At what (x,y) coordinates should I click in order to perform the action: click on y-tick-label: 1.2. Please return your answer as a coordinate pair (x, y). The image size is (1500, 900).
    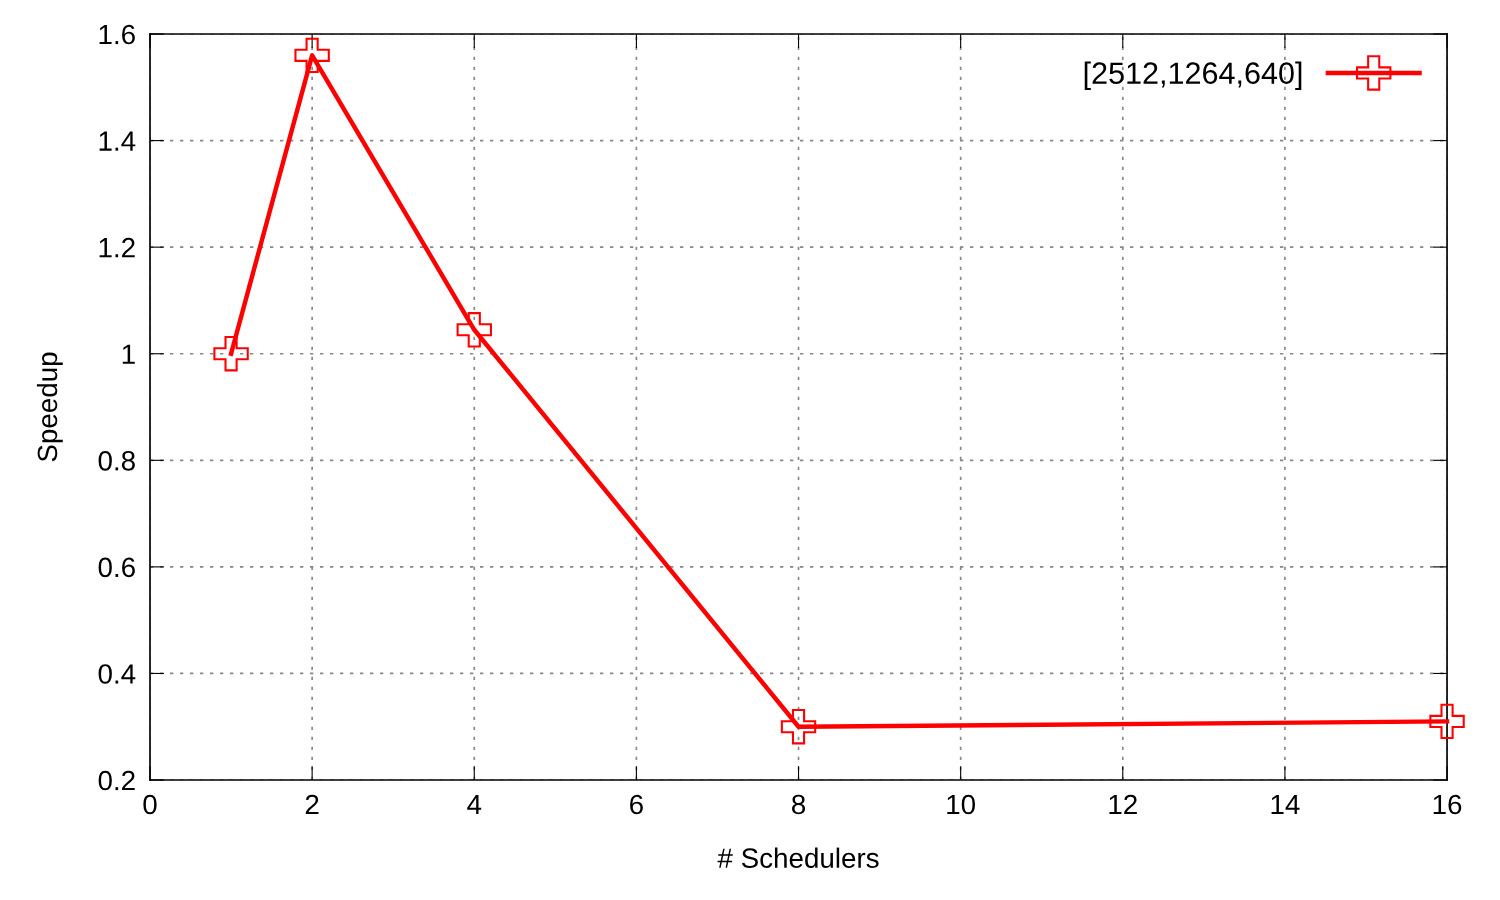
    Looking at the image, I should click on (117, 247).